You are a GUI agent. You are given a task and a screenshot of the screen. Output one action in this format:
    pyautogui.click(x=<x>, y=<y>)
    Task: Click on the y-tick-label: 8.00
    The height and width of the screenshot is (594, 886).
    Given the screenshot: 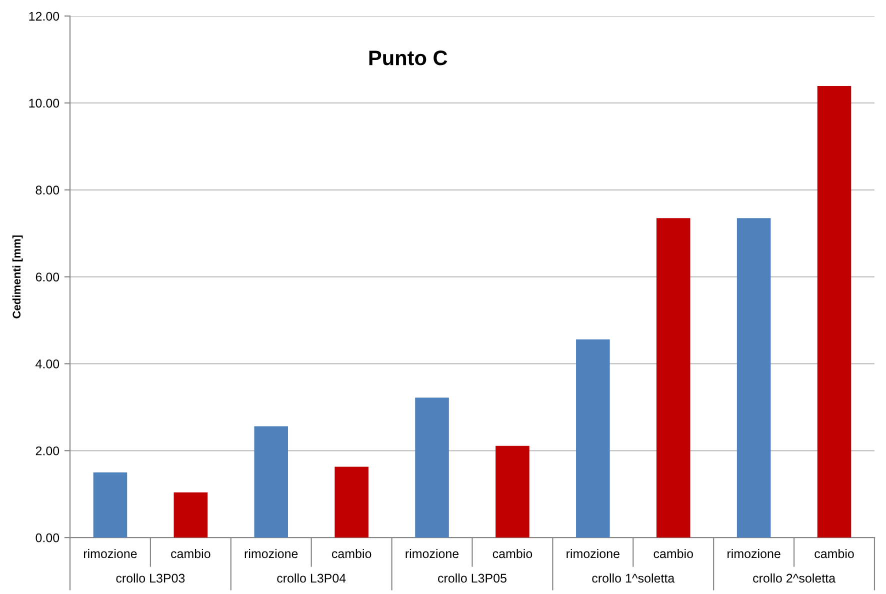 What is the action you would take?
    pyautogui.click(x=48, y=190)
    